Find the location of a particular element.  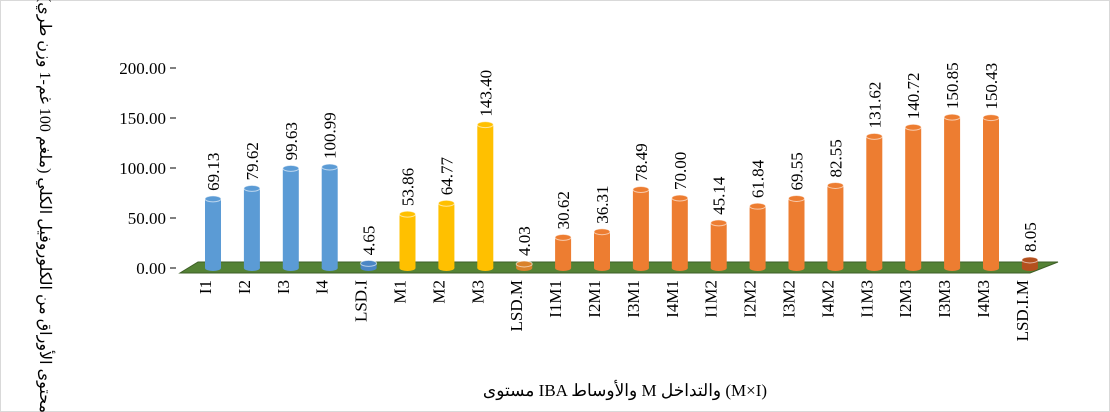

value-label: 150.85 is located at coordinates (952, 85).